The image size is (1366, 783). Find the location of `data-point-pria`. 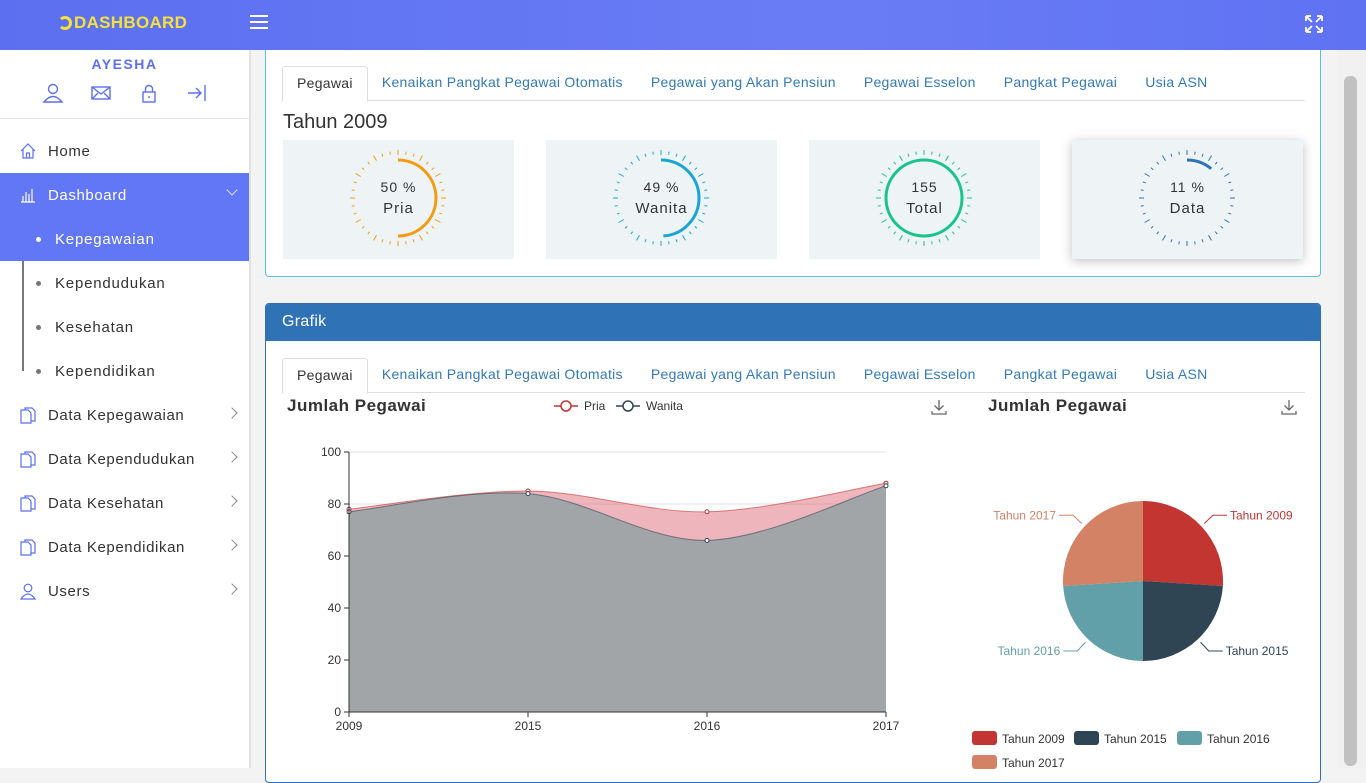

data-point-pria is located at coordinates (707, 512).